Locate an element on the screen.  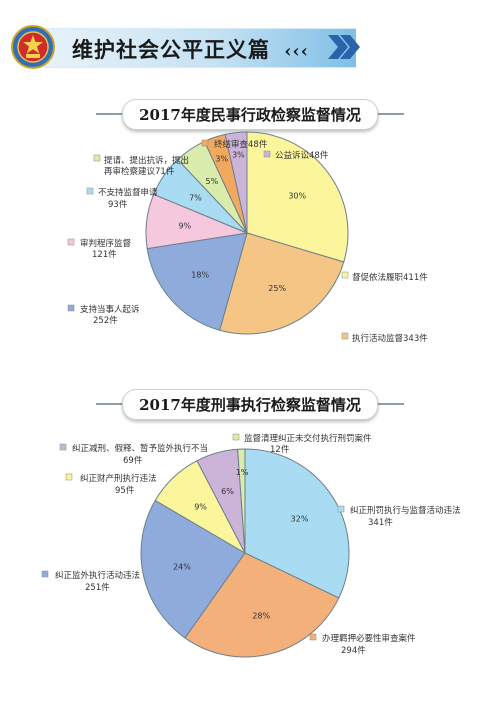
procuratorate-emblem-icon is located at coordinates (33, 47).